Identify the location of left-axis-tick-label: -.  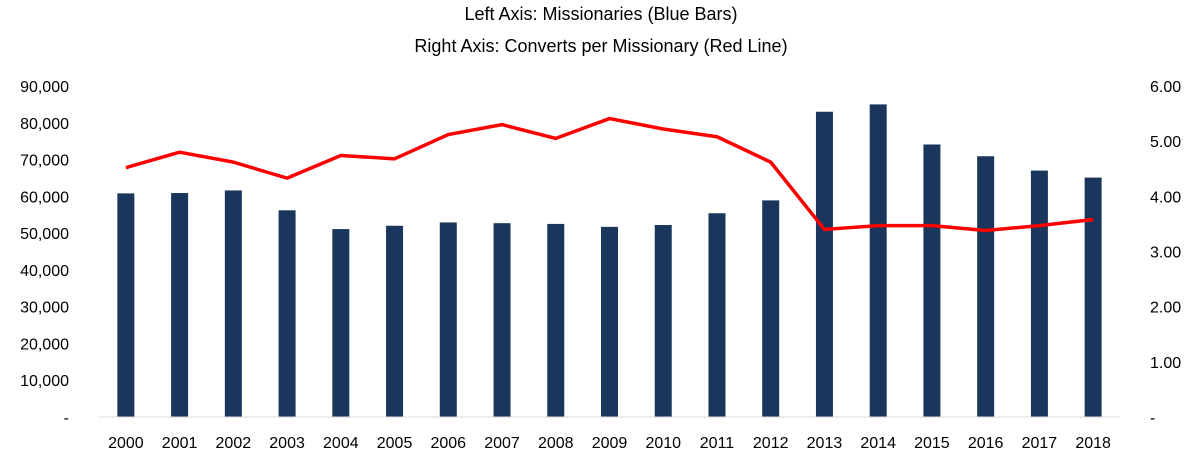
(66, 418).